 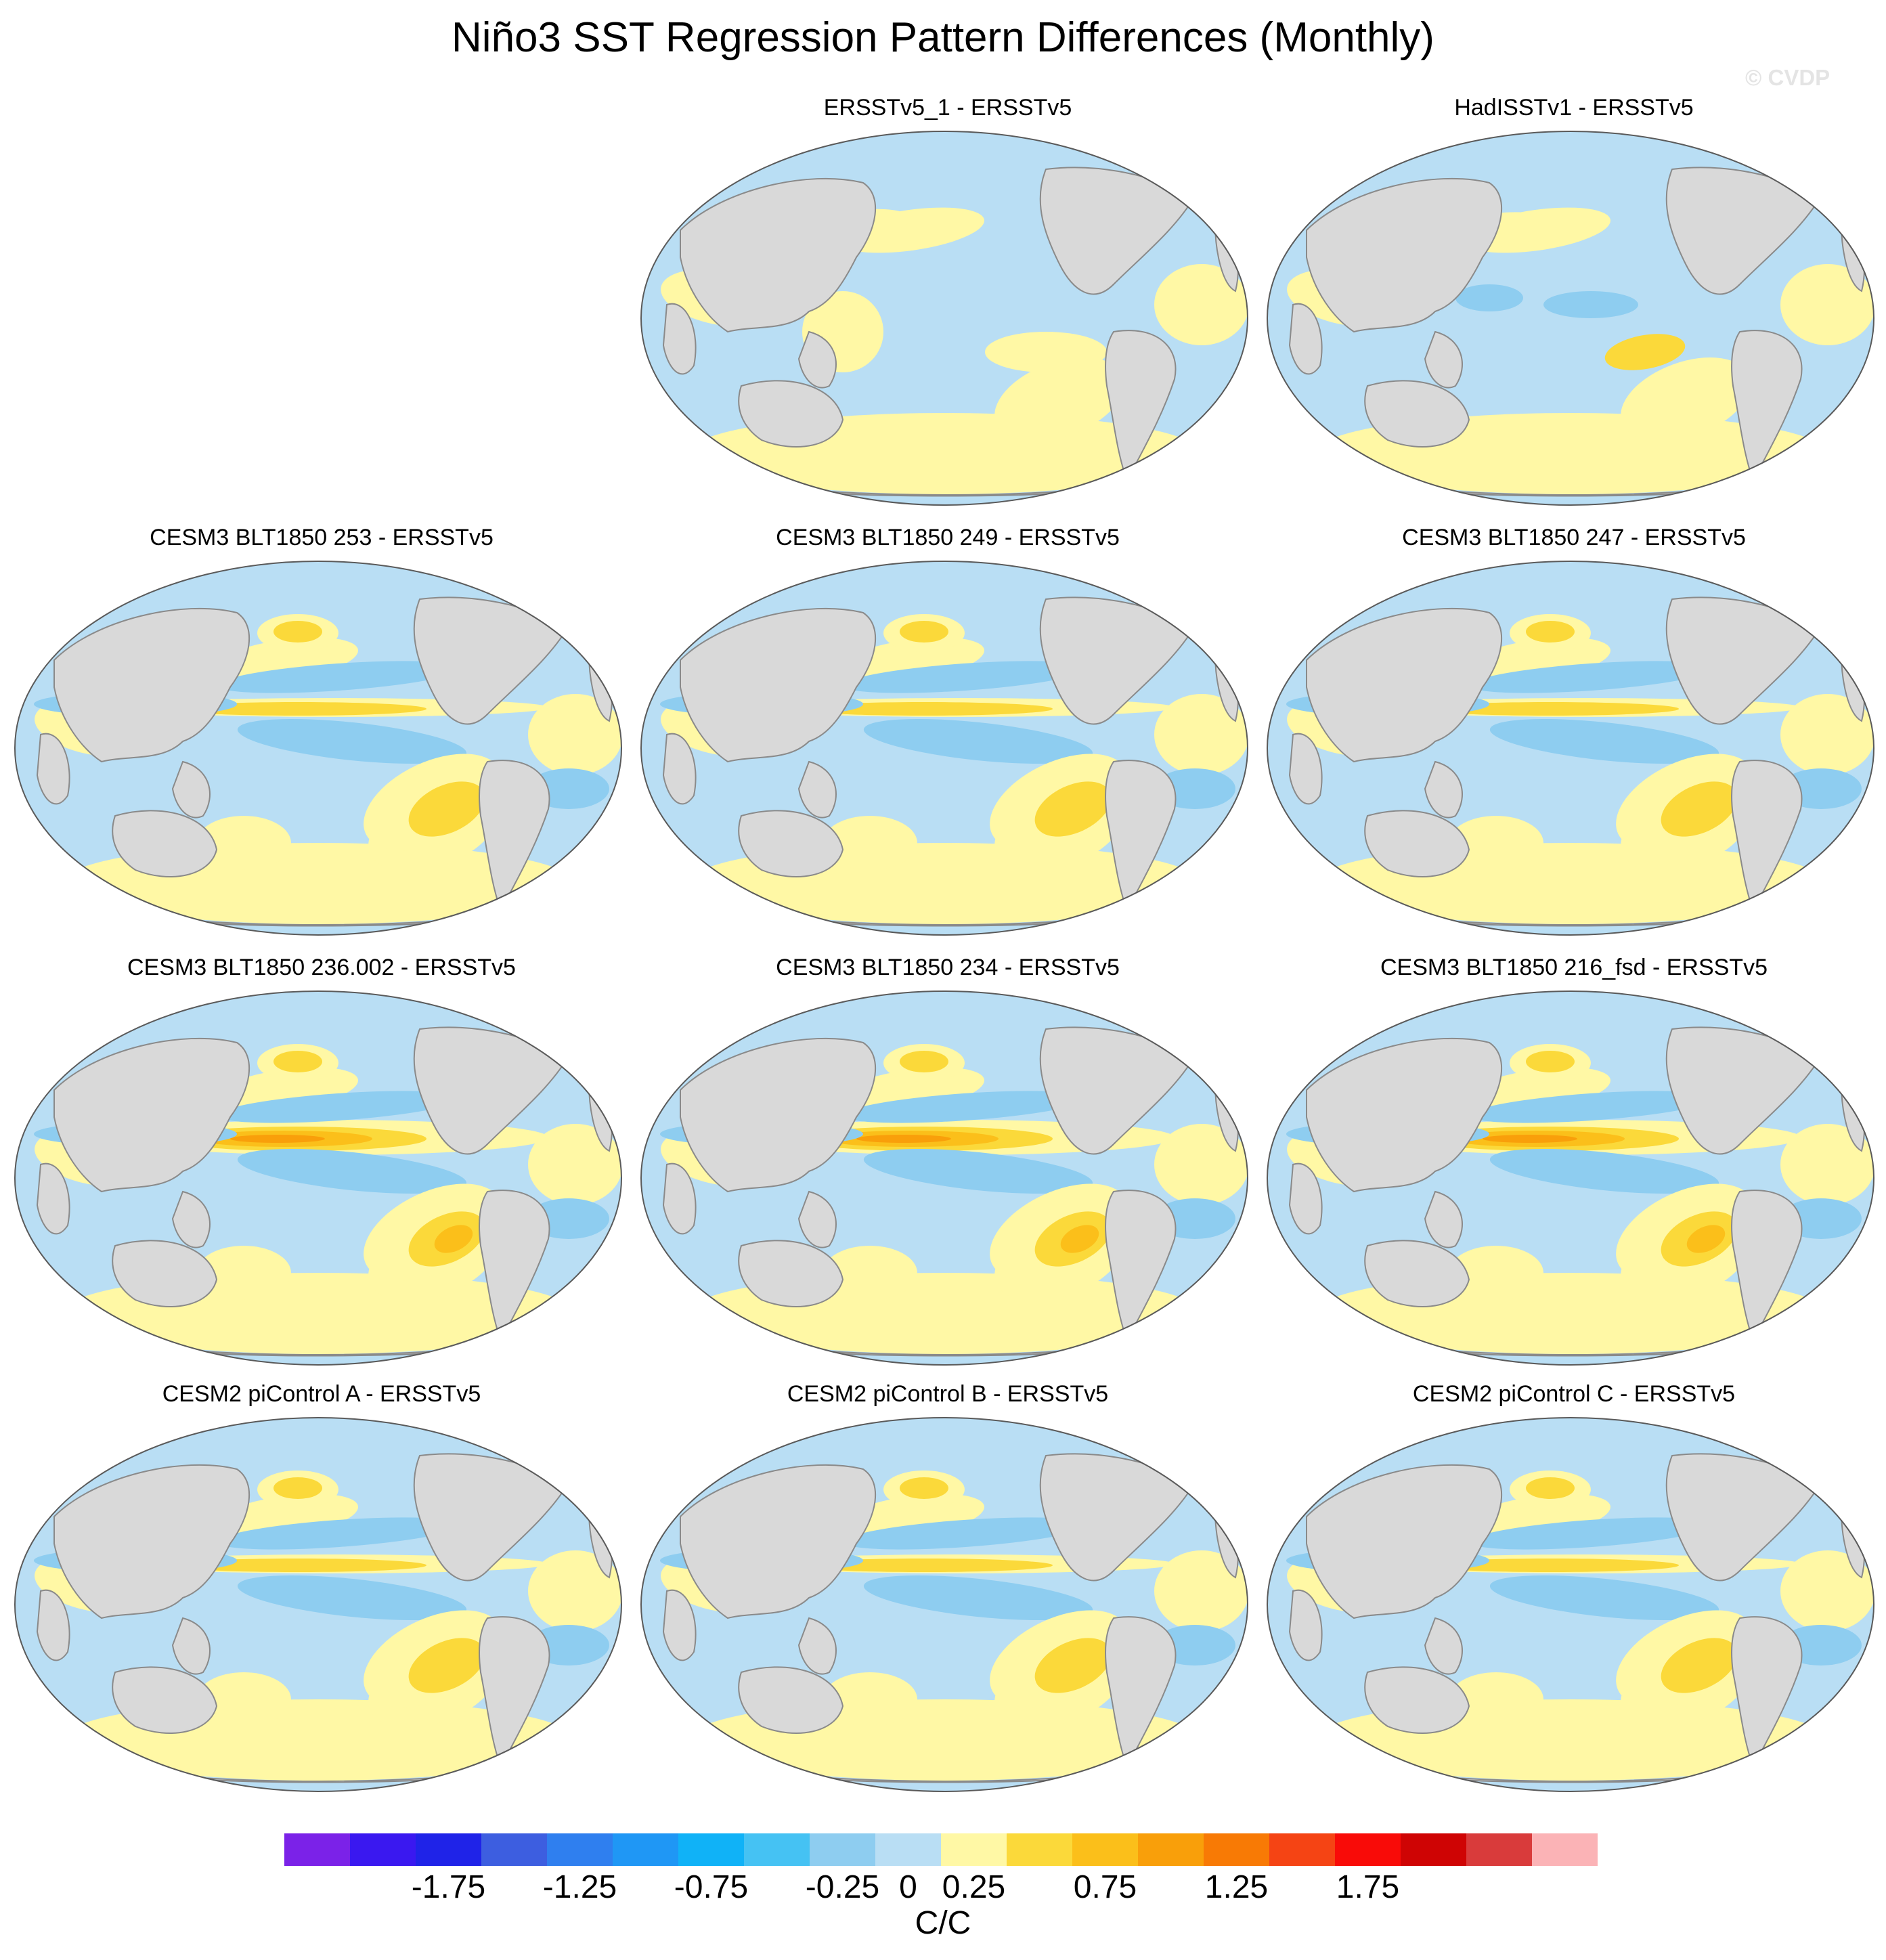 I want to click on panel-title: CESM3 BLT1850 236.002 - ERSSTv5, so click(x=321, y=967).